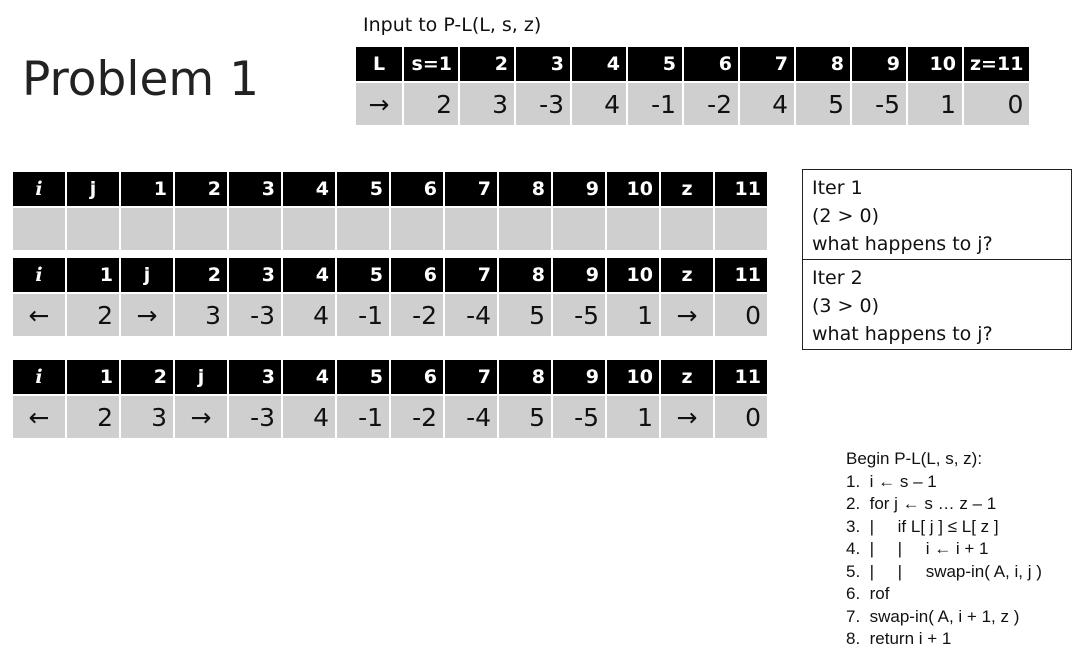 Image resolution: width=1079 pixels, height=660 pixels. I want to click on step3-value-cell: -3, so click(255, 417).